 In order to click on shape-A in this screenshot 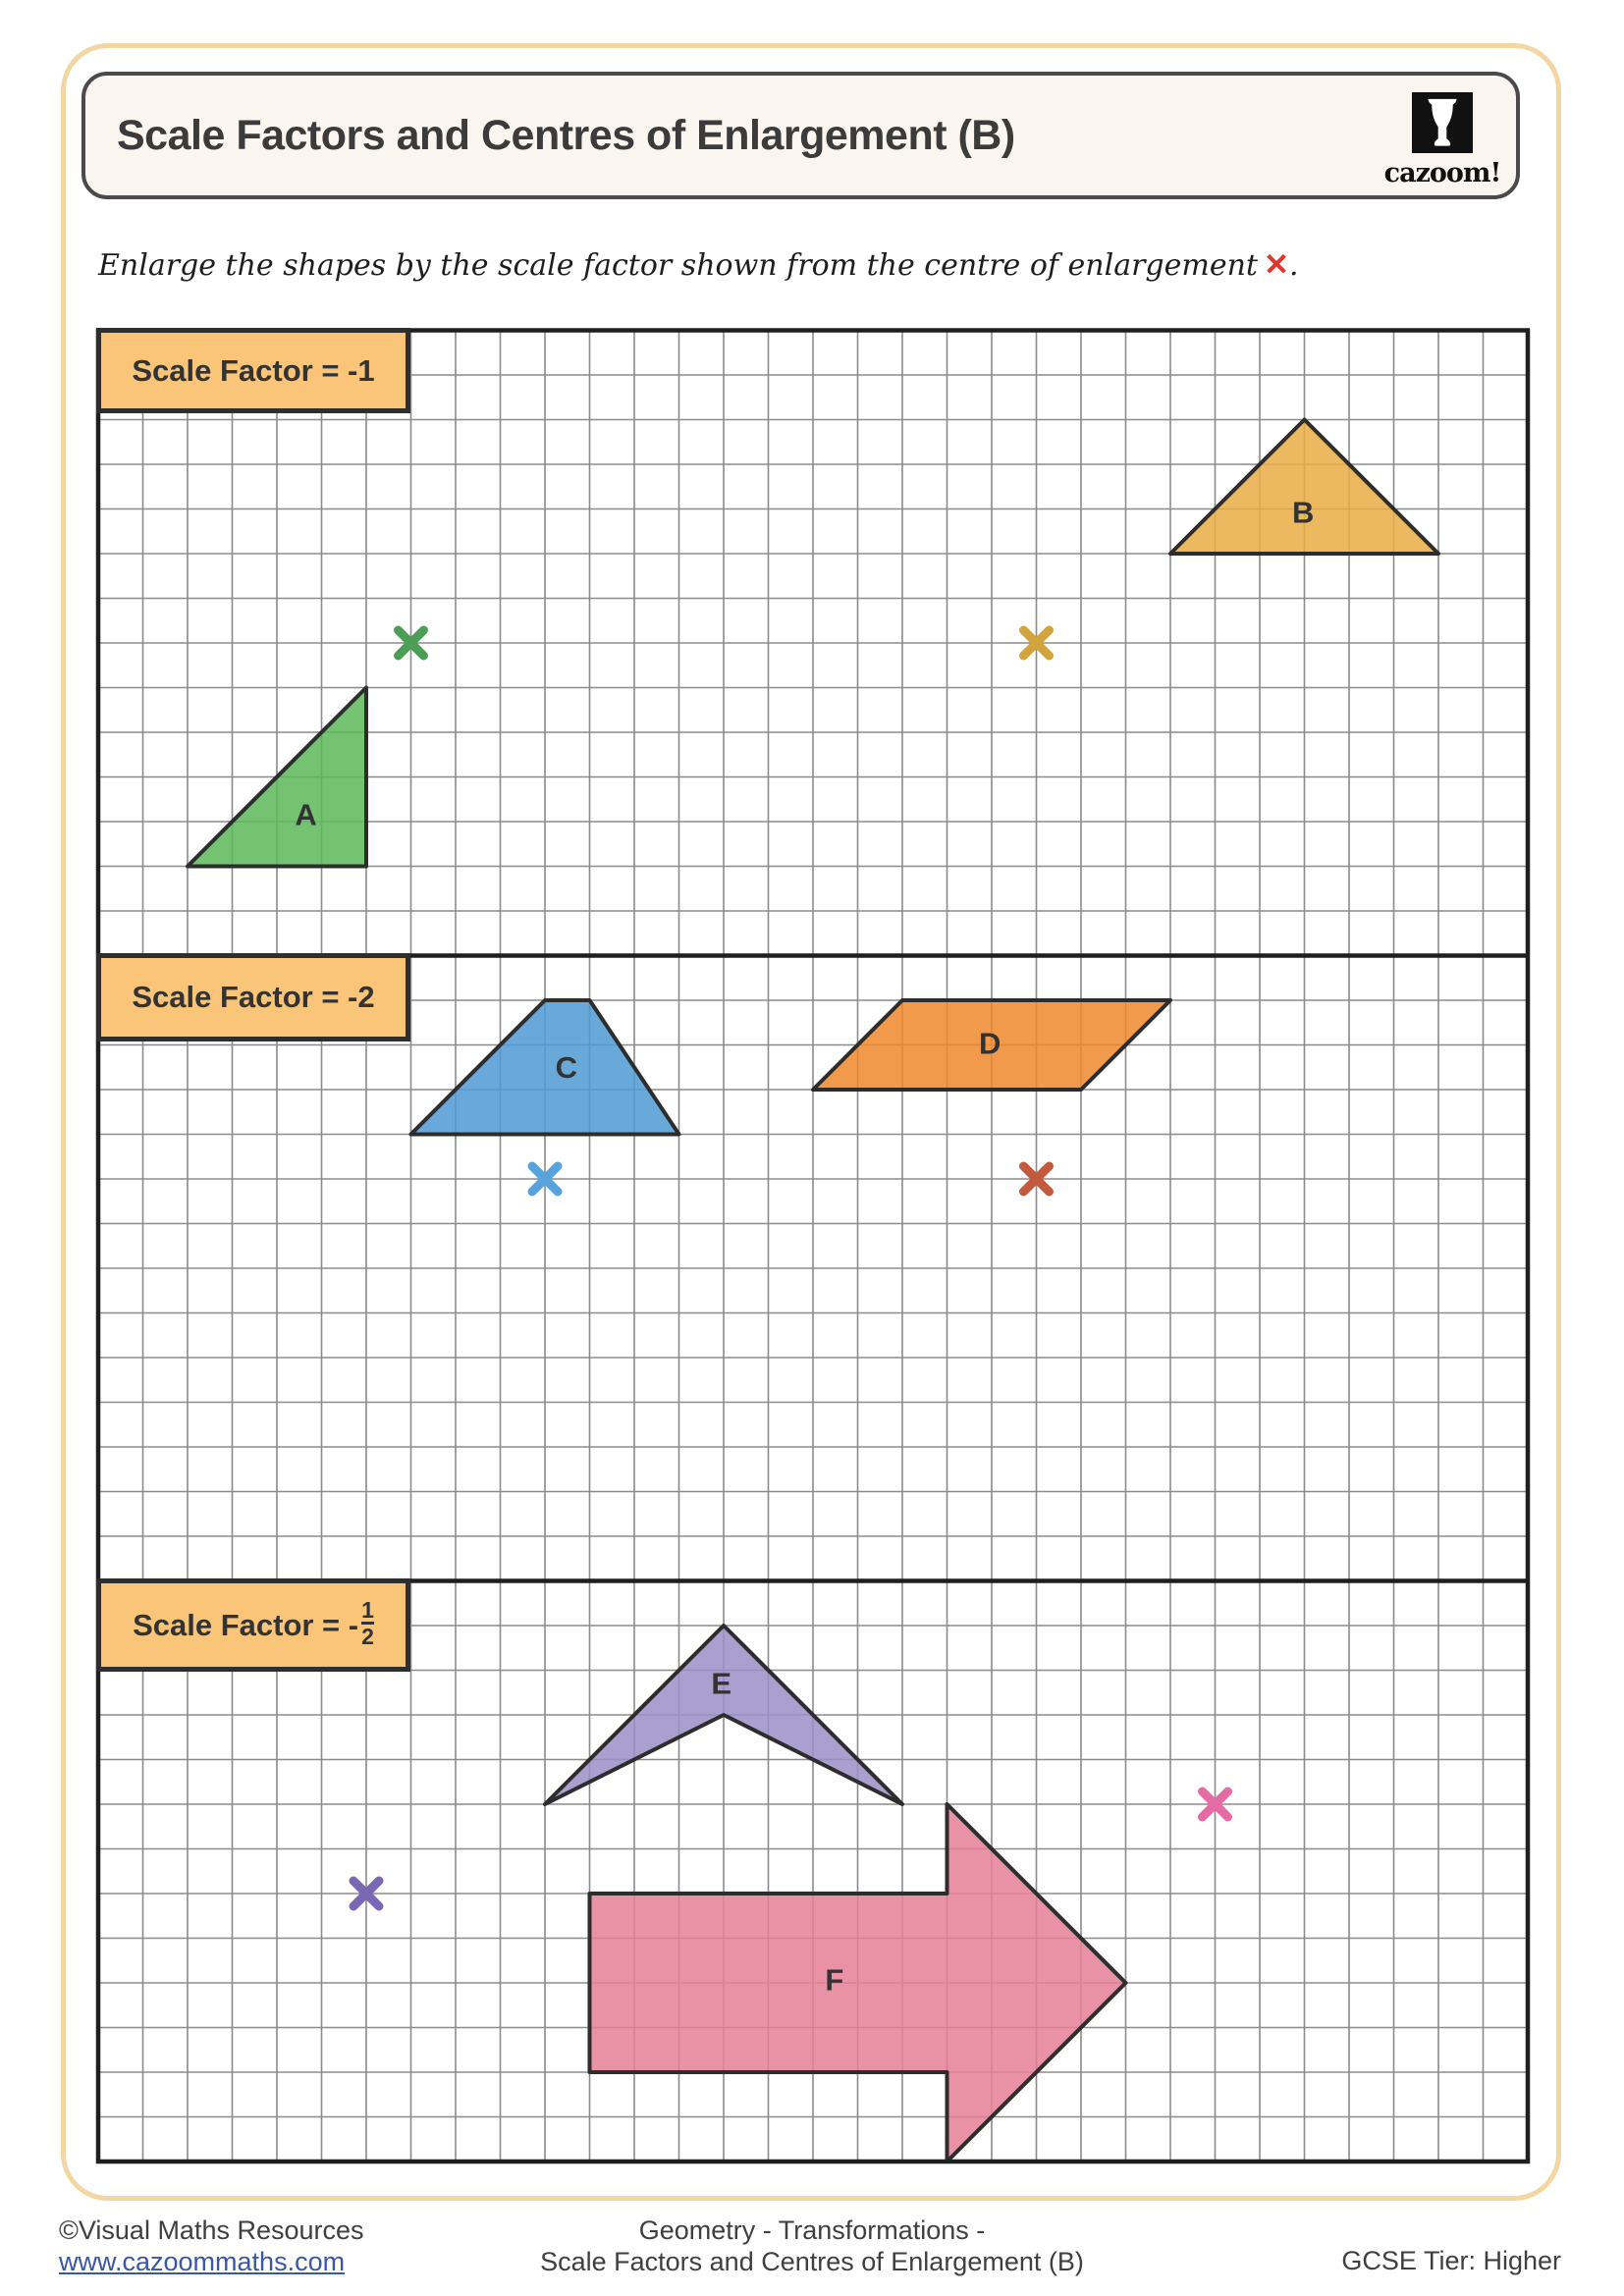, I will do `click(277, 777)`.